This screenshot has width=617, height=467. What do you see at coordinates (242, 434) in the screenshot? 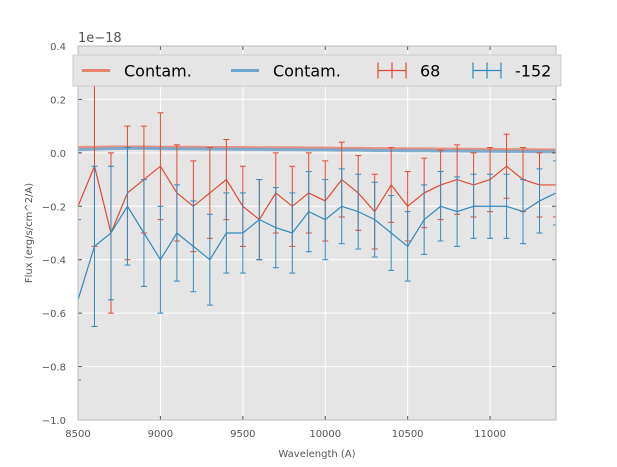
I see `x-tick-label: 9500` at bounding box center [242, 434].